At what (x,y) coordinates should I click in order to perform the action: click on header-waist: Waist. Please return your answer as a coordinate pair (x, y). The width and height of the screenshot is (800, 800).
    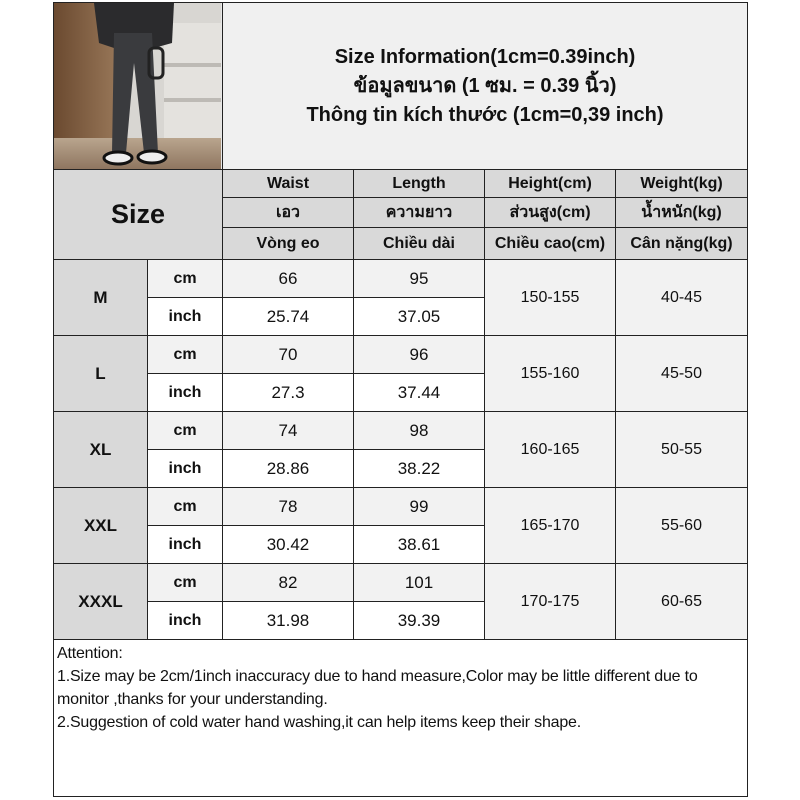
    Looking at the image, I should click on (288, 183).